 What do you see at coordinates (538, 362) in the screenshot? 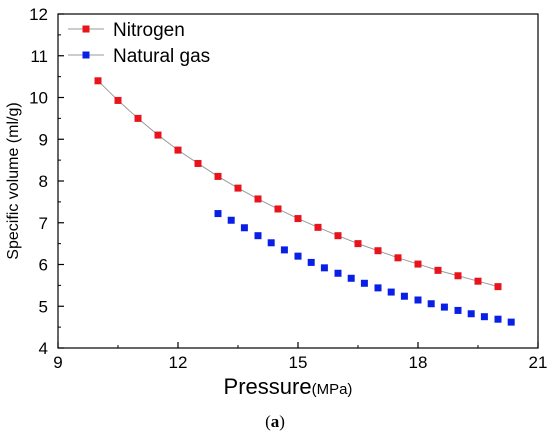
I see `x-tick-label: 21` at bounding box center [538, 362].